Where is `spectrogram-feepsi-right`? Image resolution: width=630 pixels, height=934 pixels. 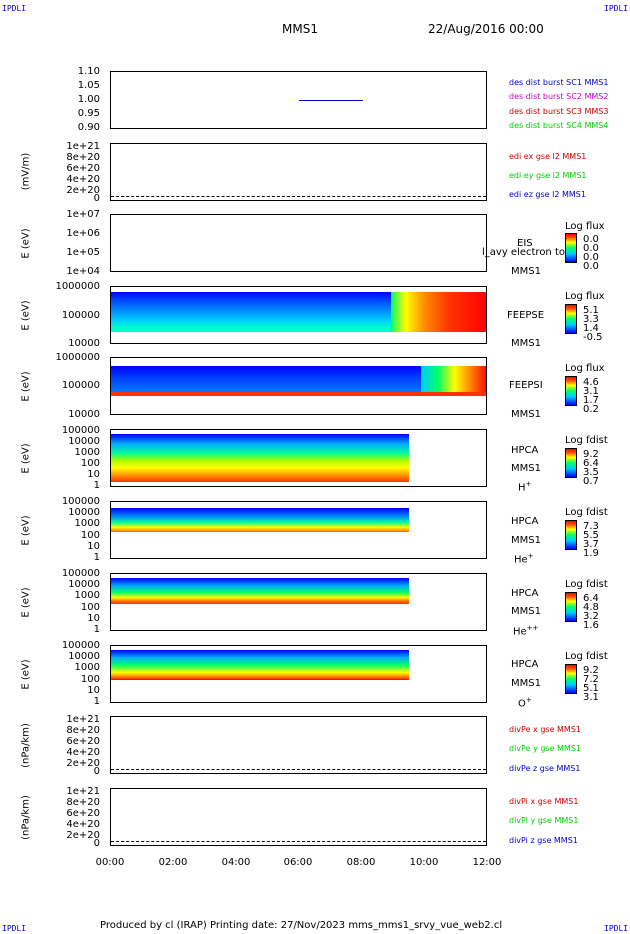
spectrogram-feepsi-right is located at coordinates (453, 379).